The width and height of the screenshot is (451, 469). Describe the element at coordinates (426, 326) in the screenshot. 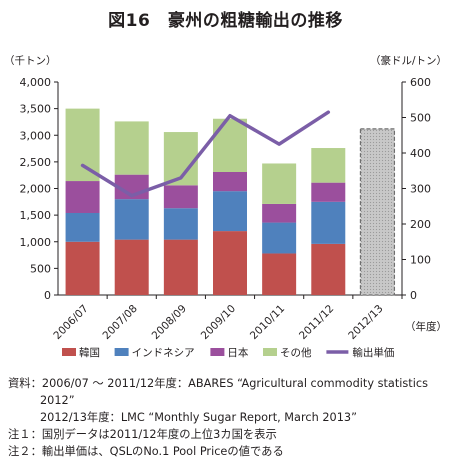

I see `x-axis-unit-label: （年度）` at that location.